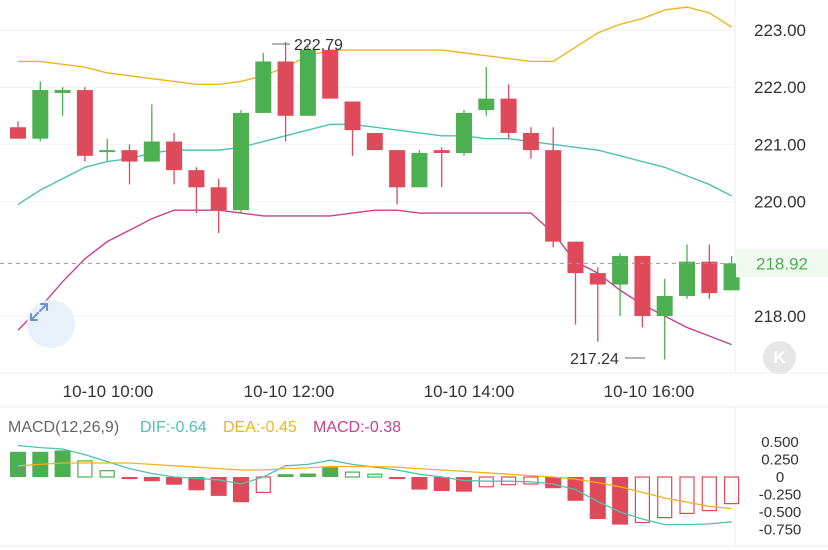 This screenshot has width=828, height=550. Describe the element at coordinates (173, 427) in the screenshot. I see `dif-label: DIF:-0.64` at that location.